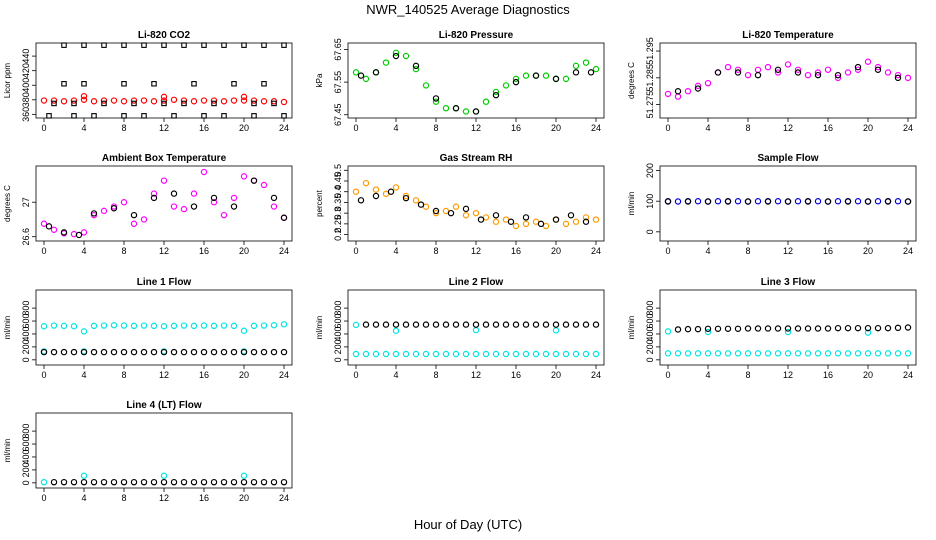  I want to click on y-tick-label: 800, so click(26, 308).